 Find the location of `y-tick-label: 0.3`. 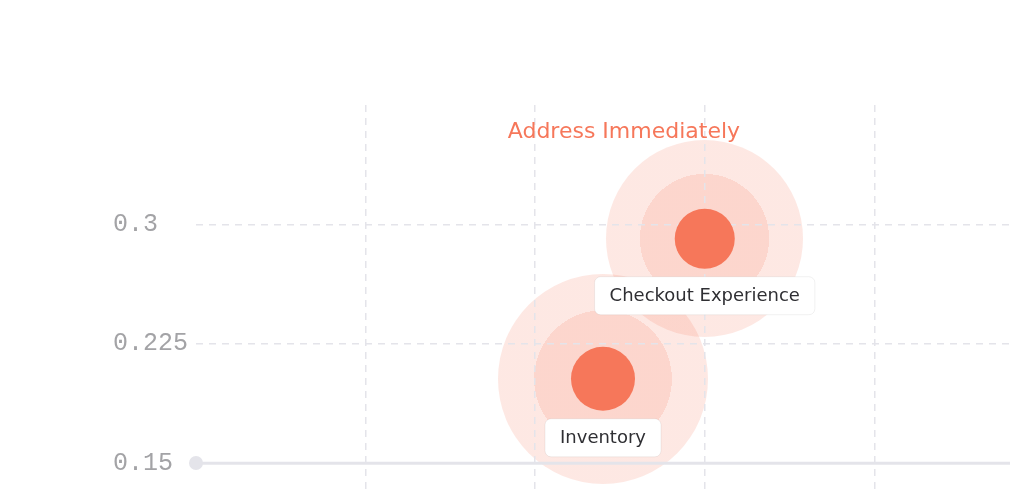

y-tick-label: 0.3 is located at coordinates (136, 225).